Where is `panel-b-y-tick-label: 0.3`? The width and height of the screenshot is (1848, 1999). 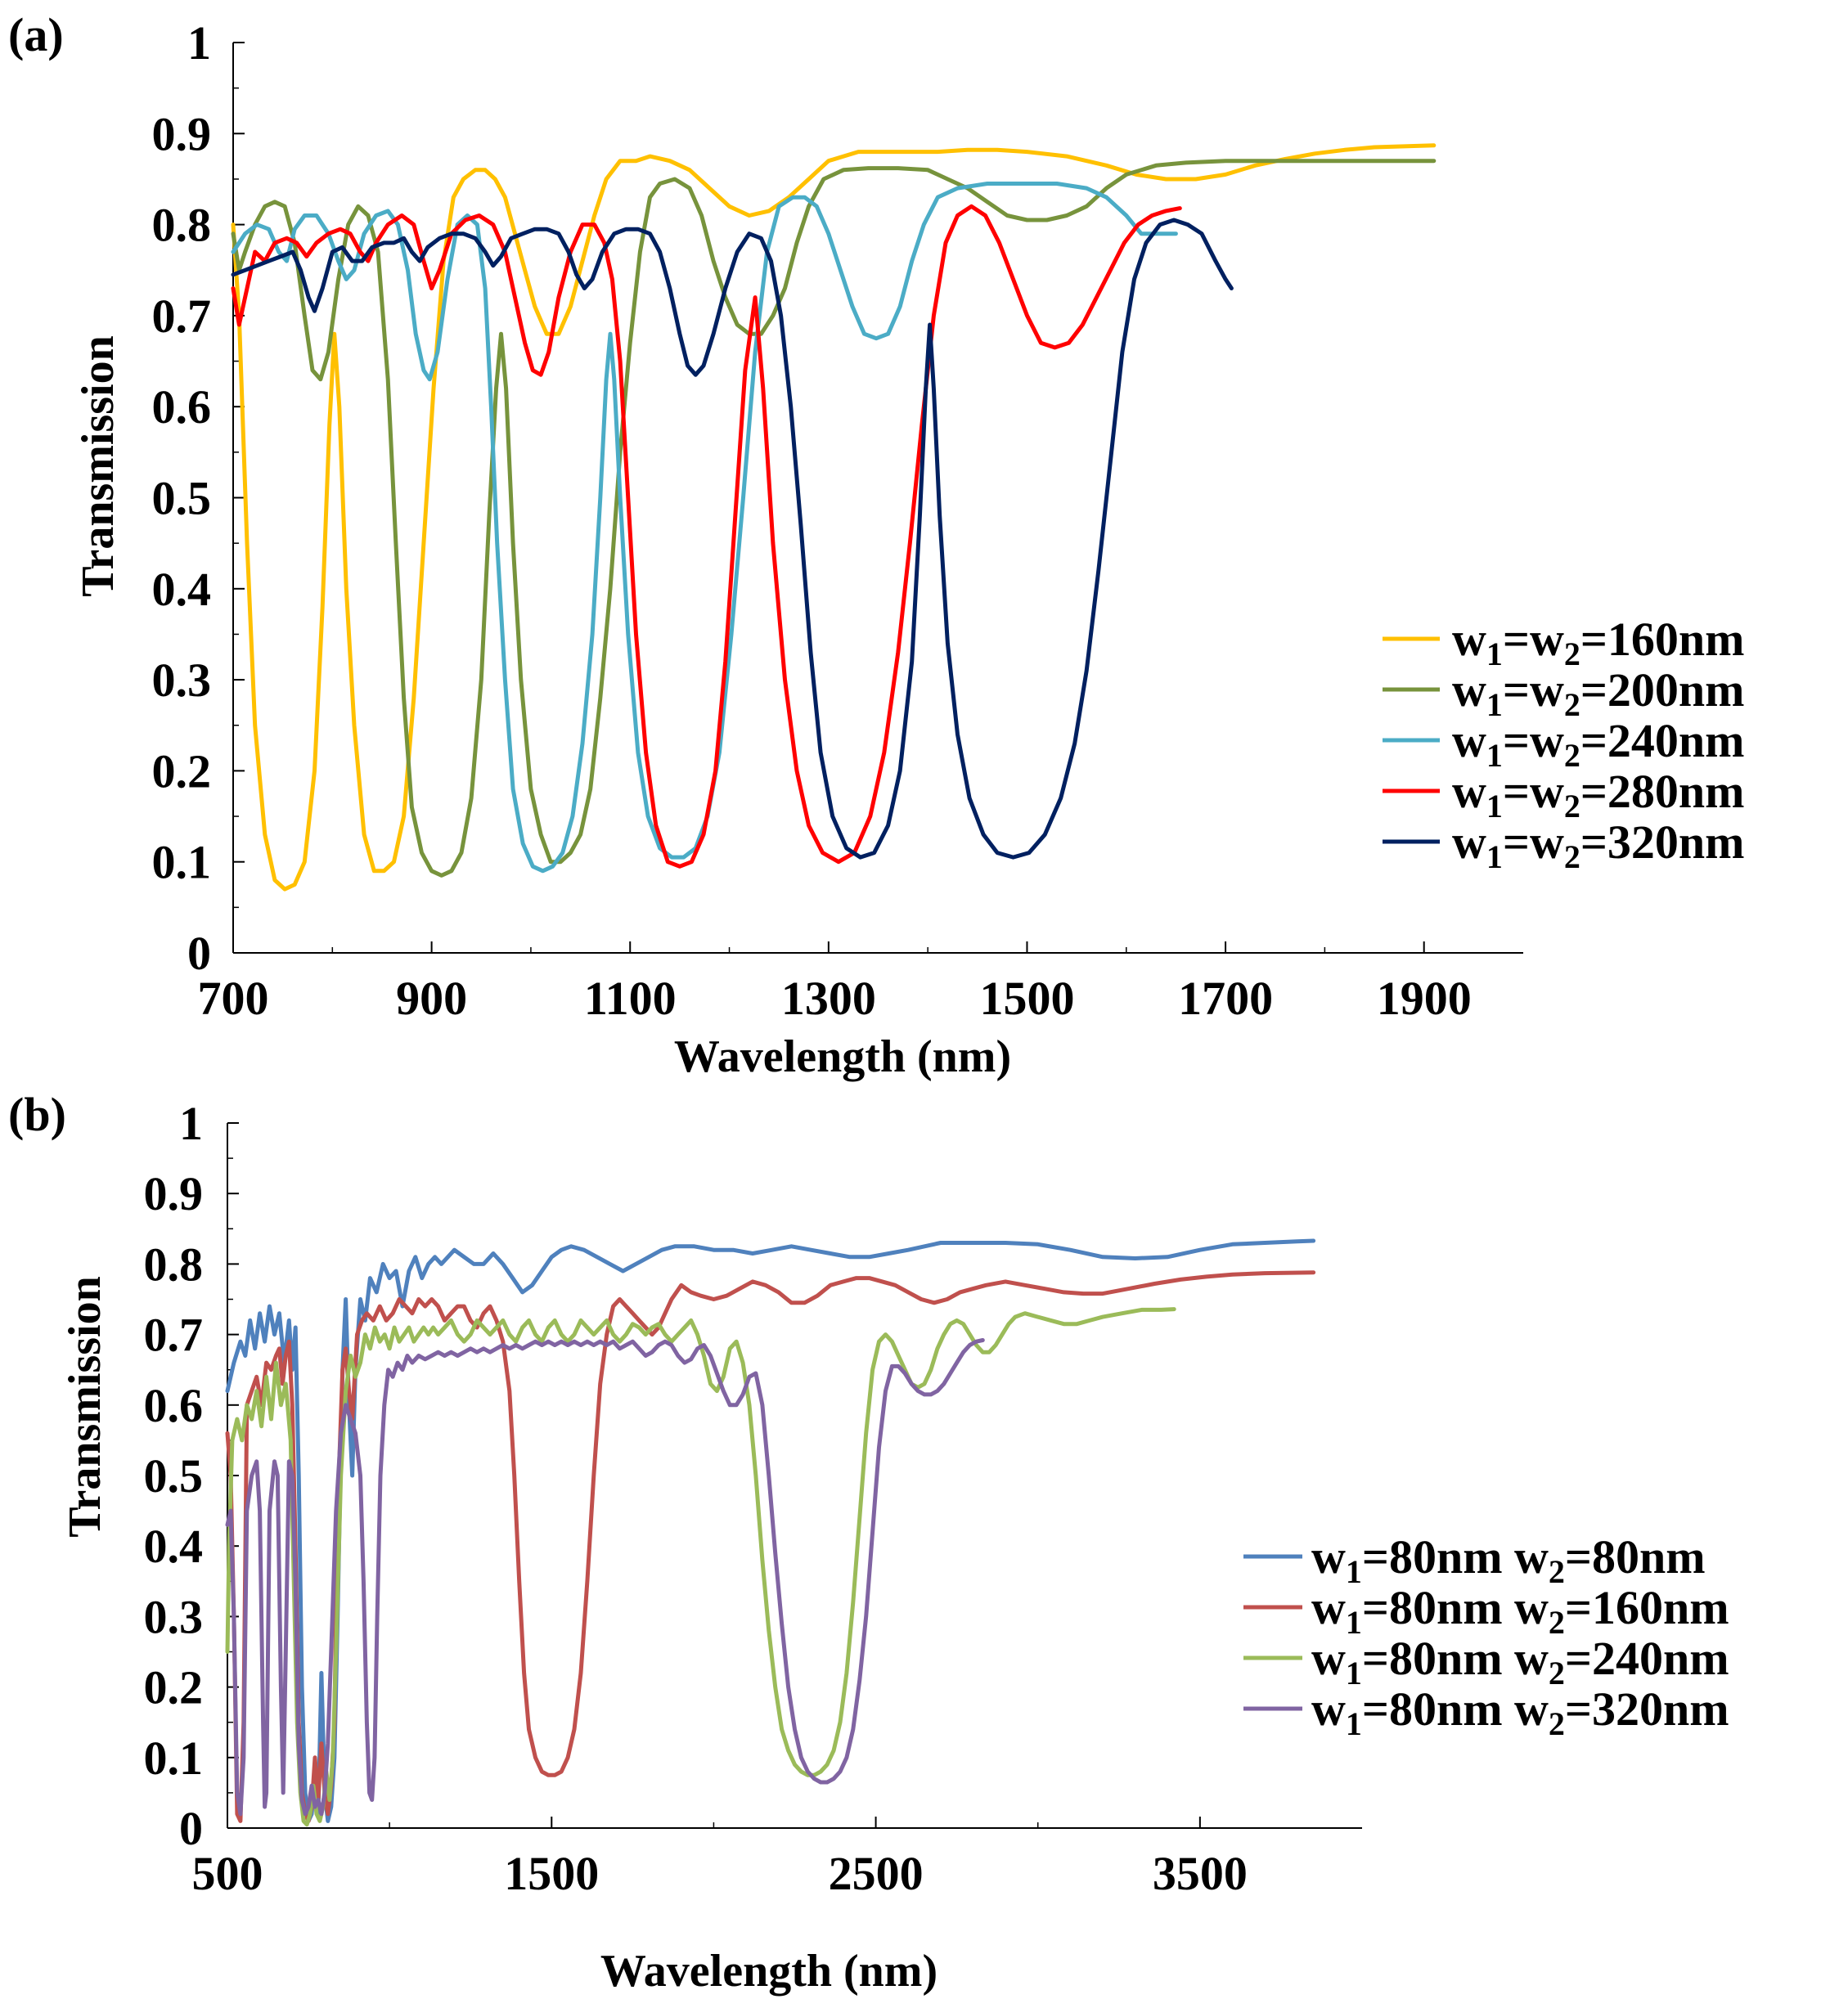 panel-b-y-tick-label: 0.3 is located at coordinates (174, 1616).